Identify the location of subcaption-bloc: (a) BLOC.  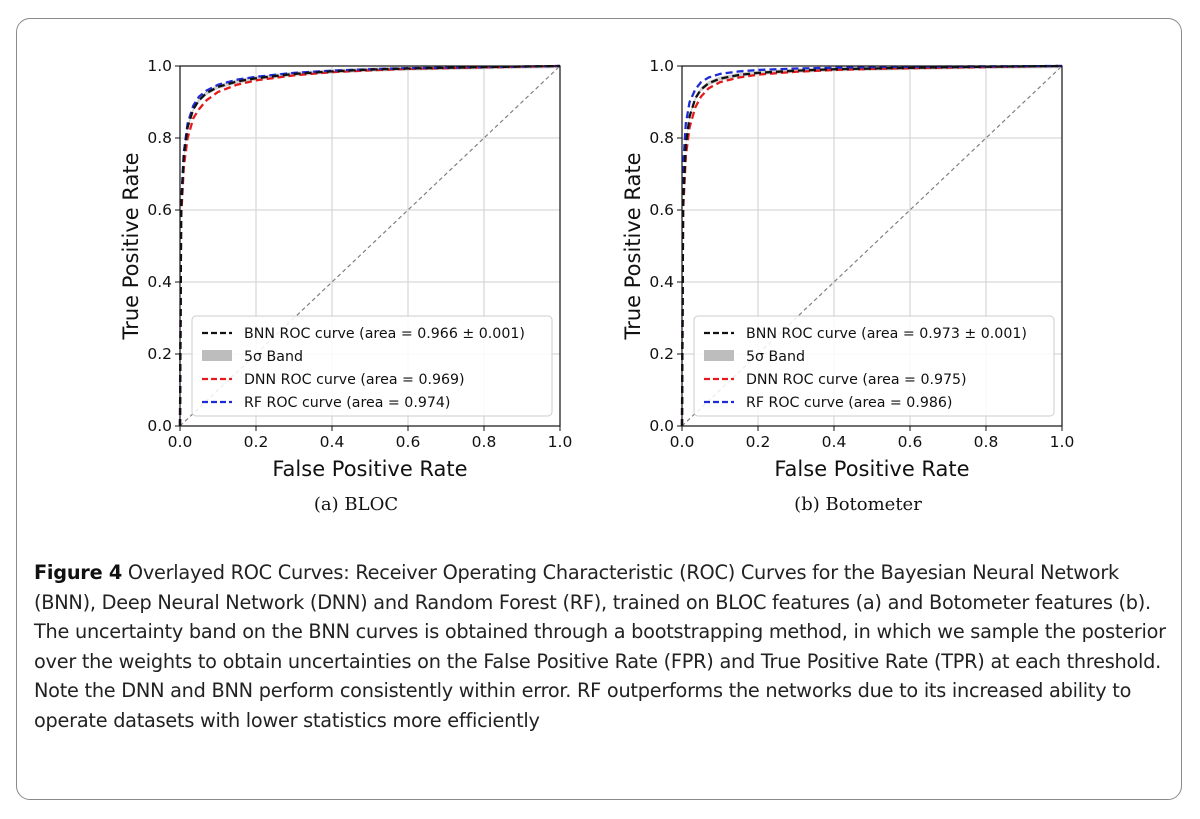
(356, 504).